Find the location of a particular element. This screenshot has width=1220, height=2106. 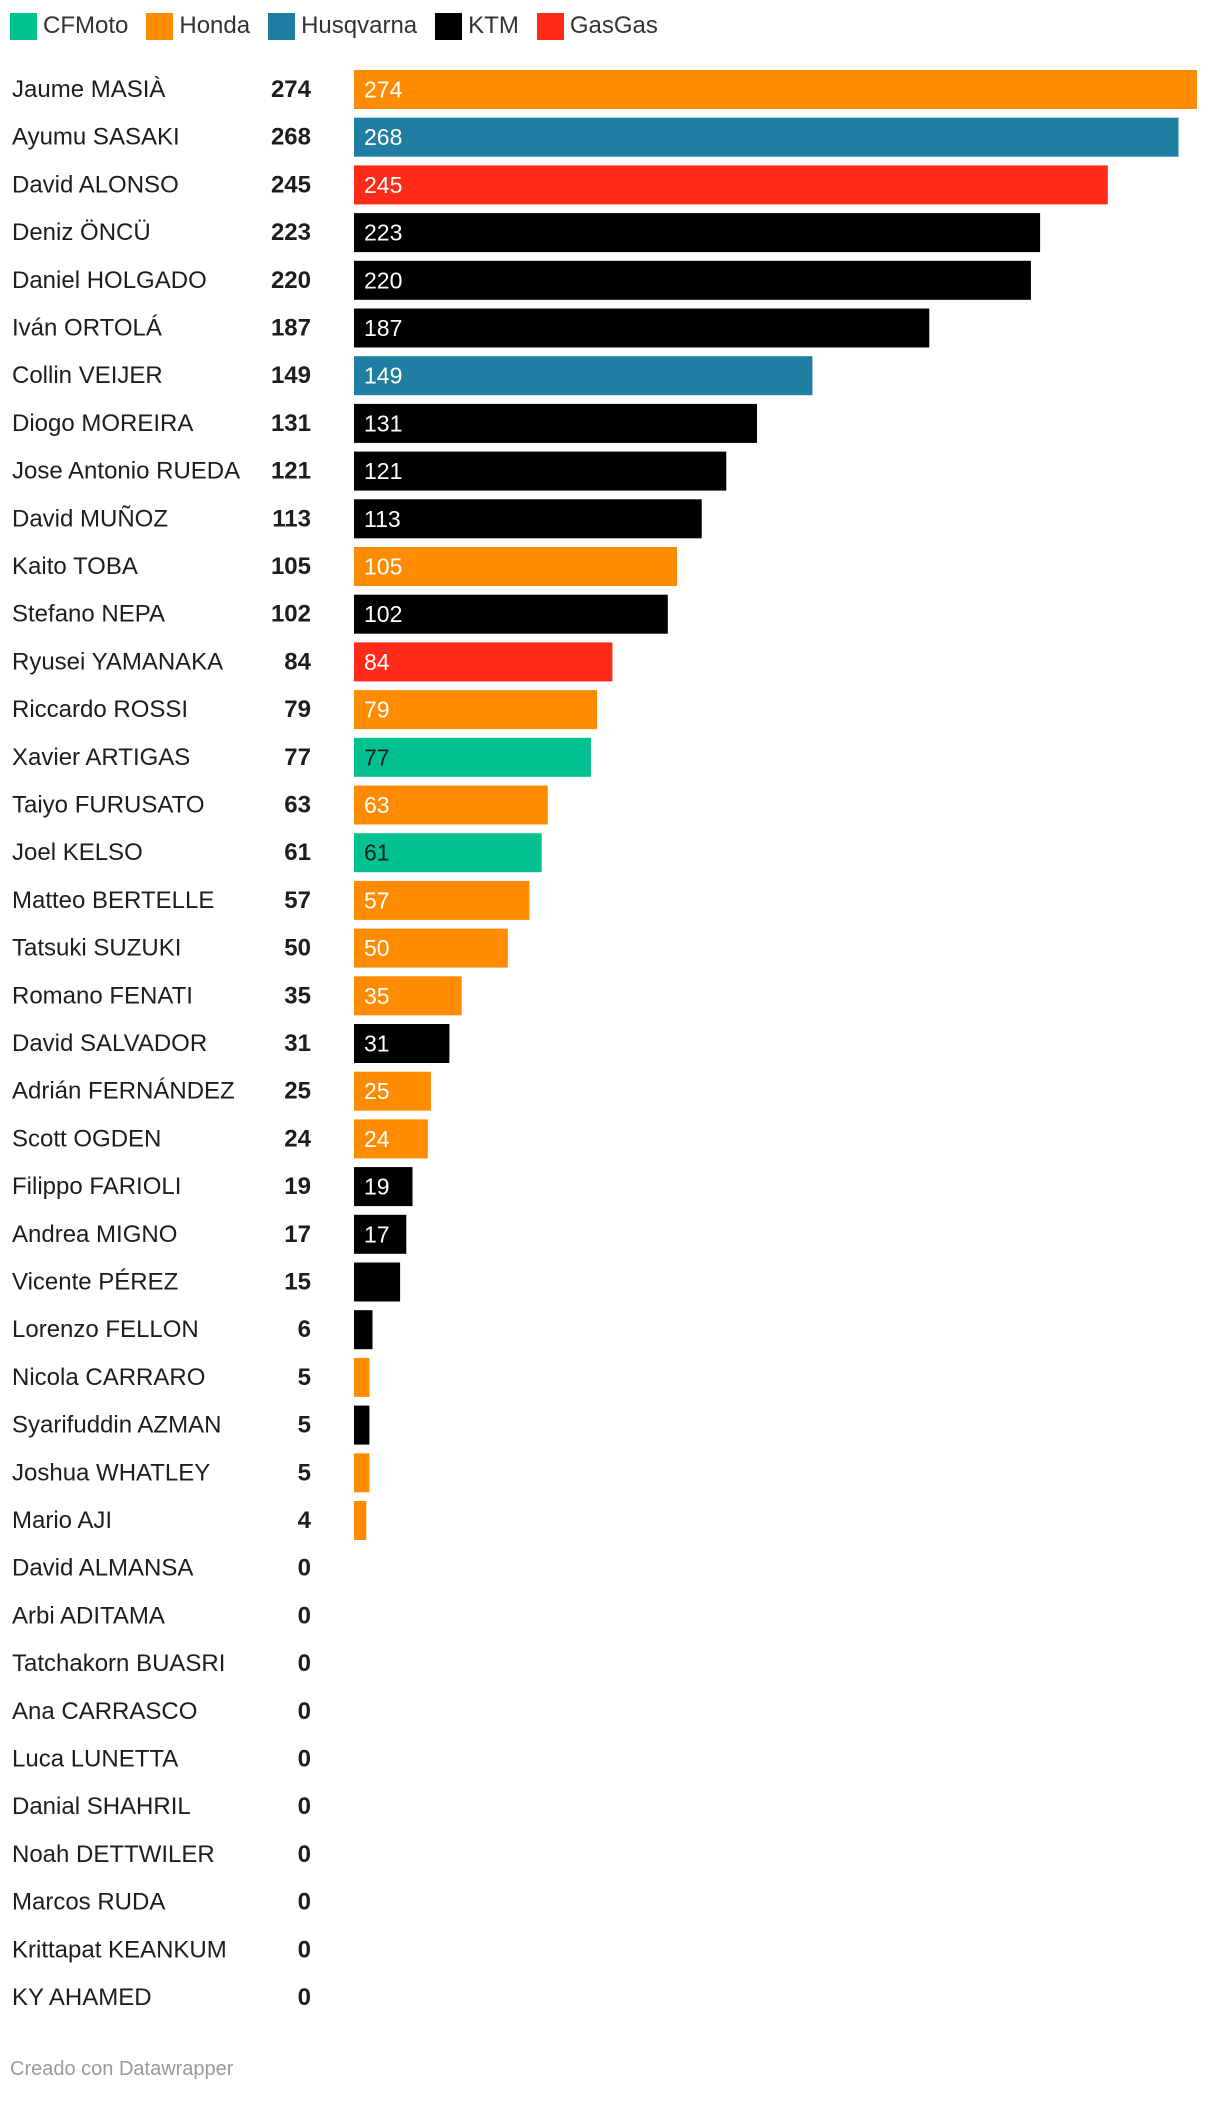

legend-item-ktm: KTM is located at coordinates (477, 26).